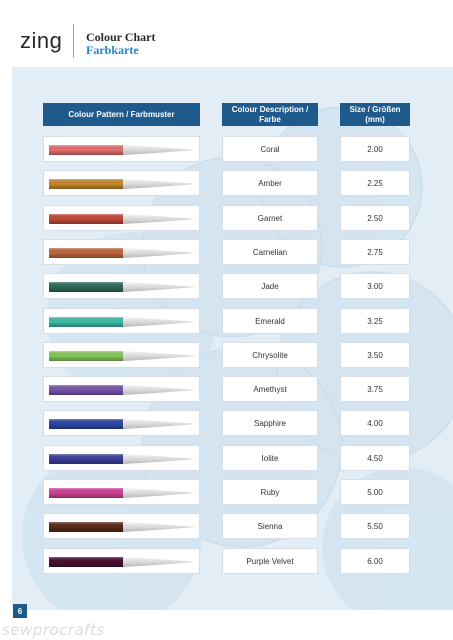  Describe the element at coordinates (112, 50) in the screenshot. I see `page-subtitle: Farbkarte` at that location.